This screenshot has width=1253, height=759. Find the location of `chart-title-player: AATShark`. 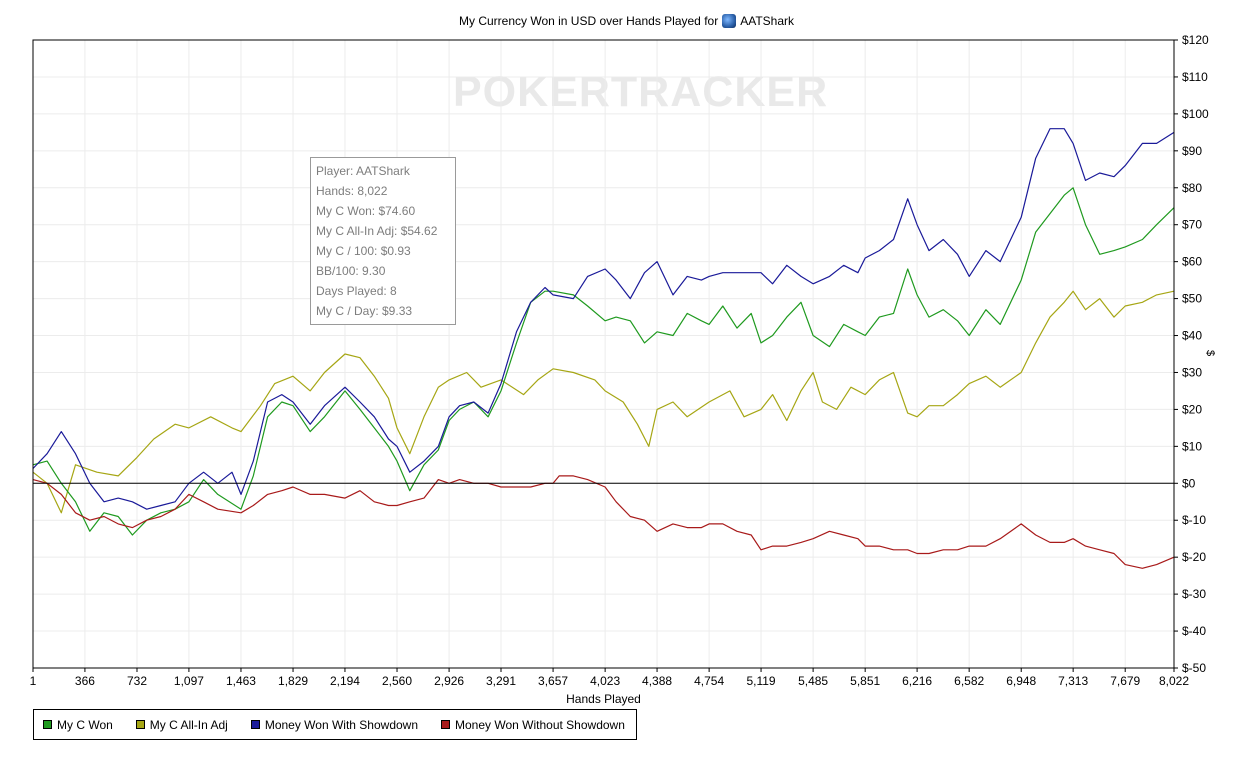

chart-title-player: AATShark is located at coordinates (767, 21).